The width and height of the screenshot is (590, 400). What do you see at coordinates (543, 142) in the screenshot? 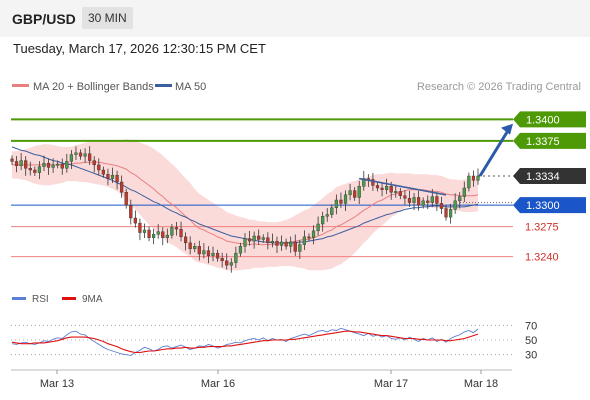
I see `level-label-1-3375: 1.3375` at bounding box center [543, 142].